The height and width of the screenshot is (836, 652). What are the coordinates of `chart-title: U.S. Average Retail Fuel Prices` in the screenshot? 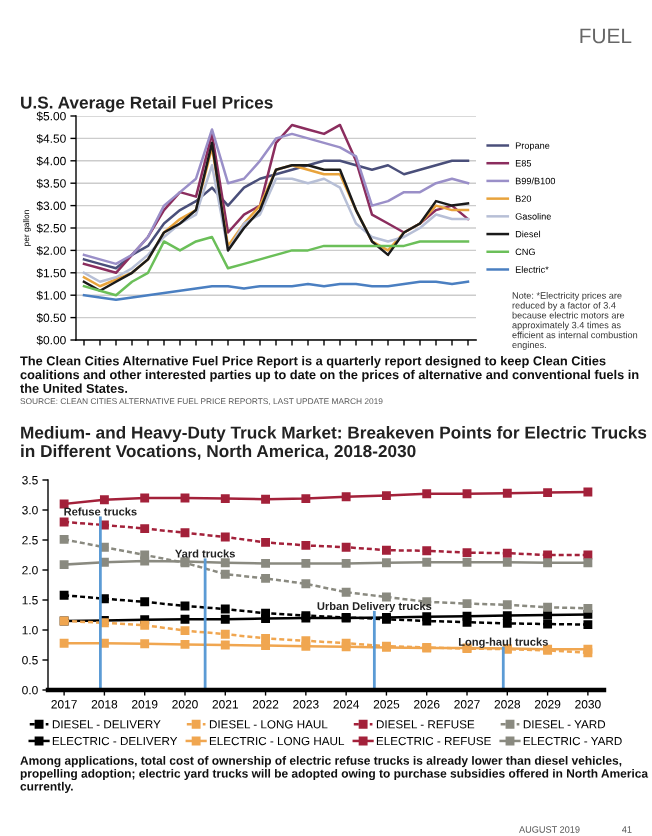 It's located at (147, 104).